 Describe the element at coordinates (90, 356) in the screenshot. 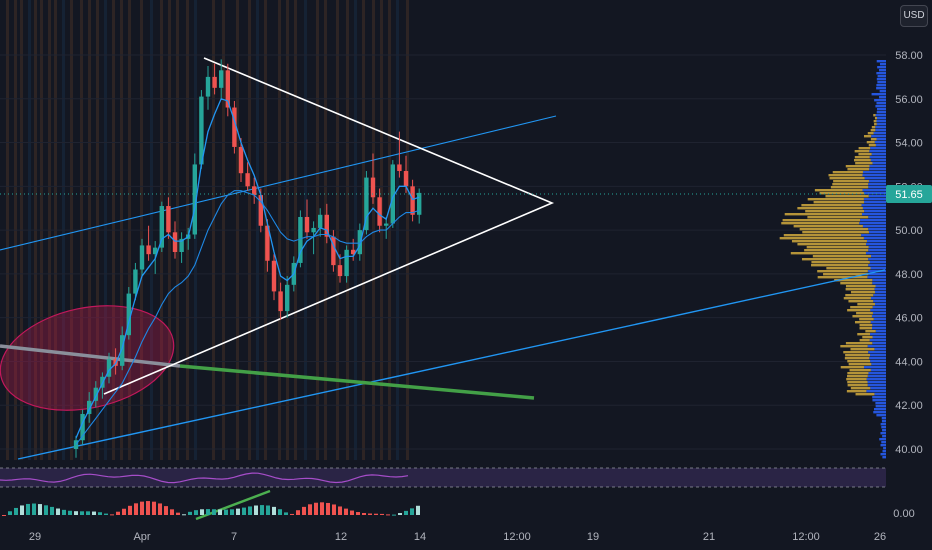

I see `gray-trend-line` at that location.